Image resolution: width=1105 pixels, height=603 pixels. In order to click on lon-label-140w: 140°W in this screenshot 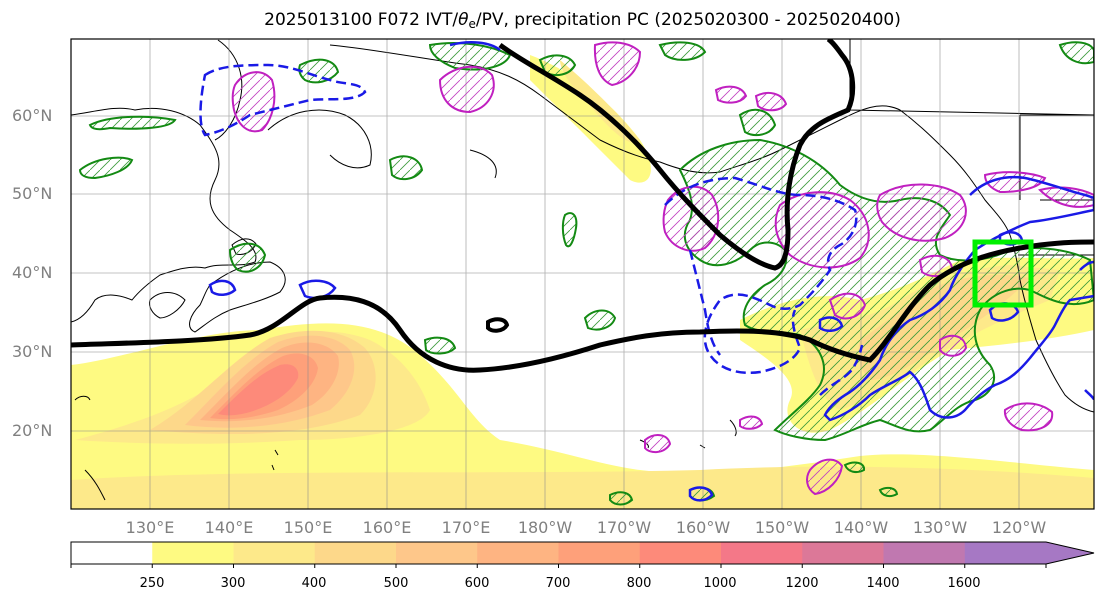, I will do `click(861, 527)`.